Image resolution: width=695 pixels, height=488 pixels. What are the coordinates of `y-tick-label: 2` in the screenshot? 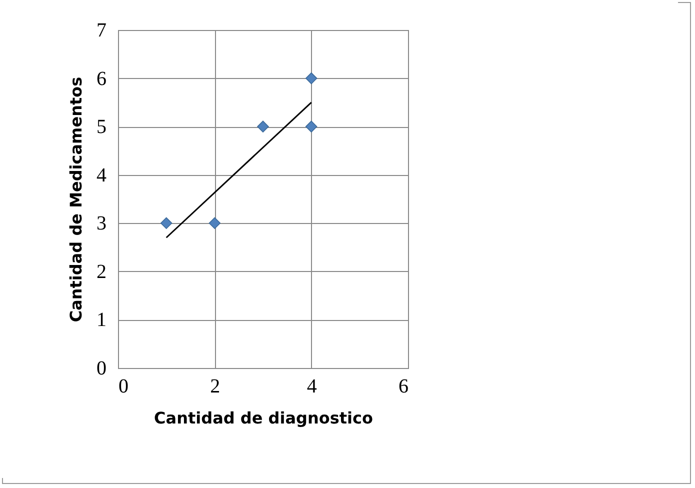 It's located at (101, 271).